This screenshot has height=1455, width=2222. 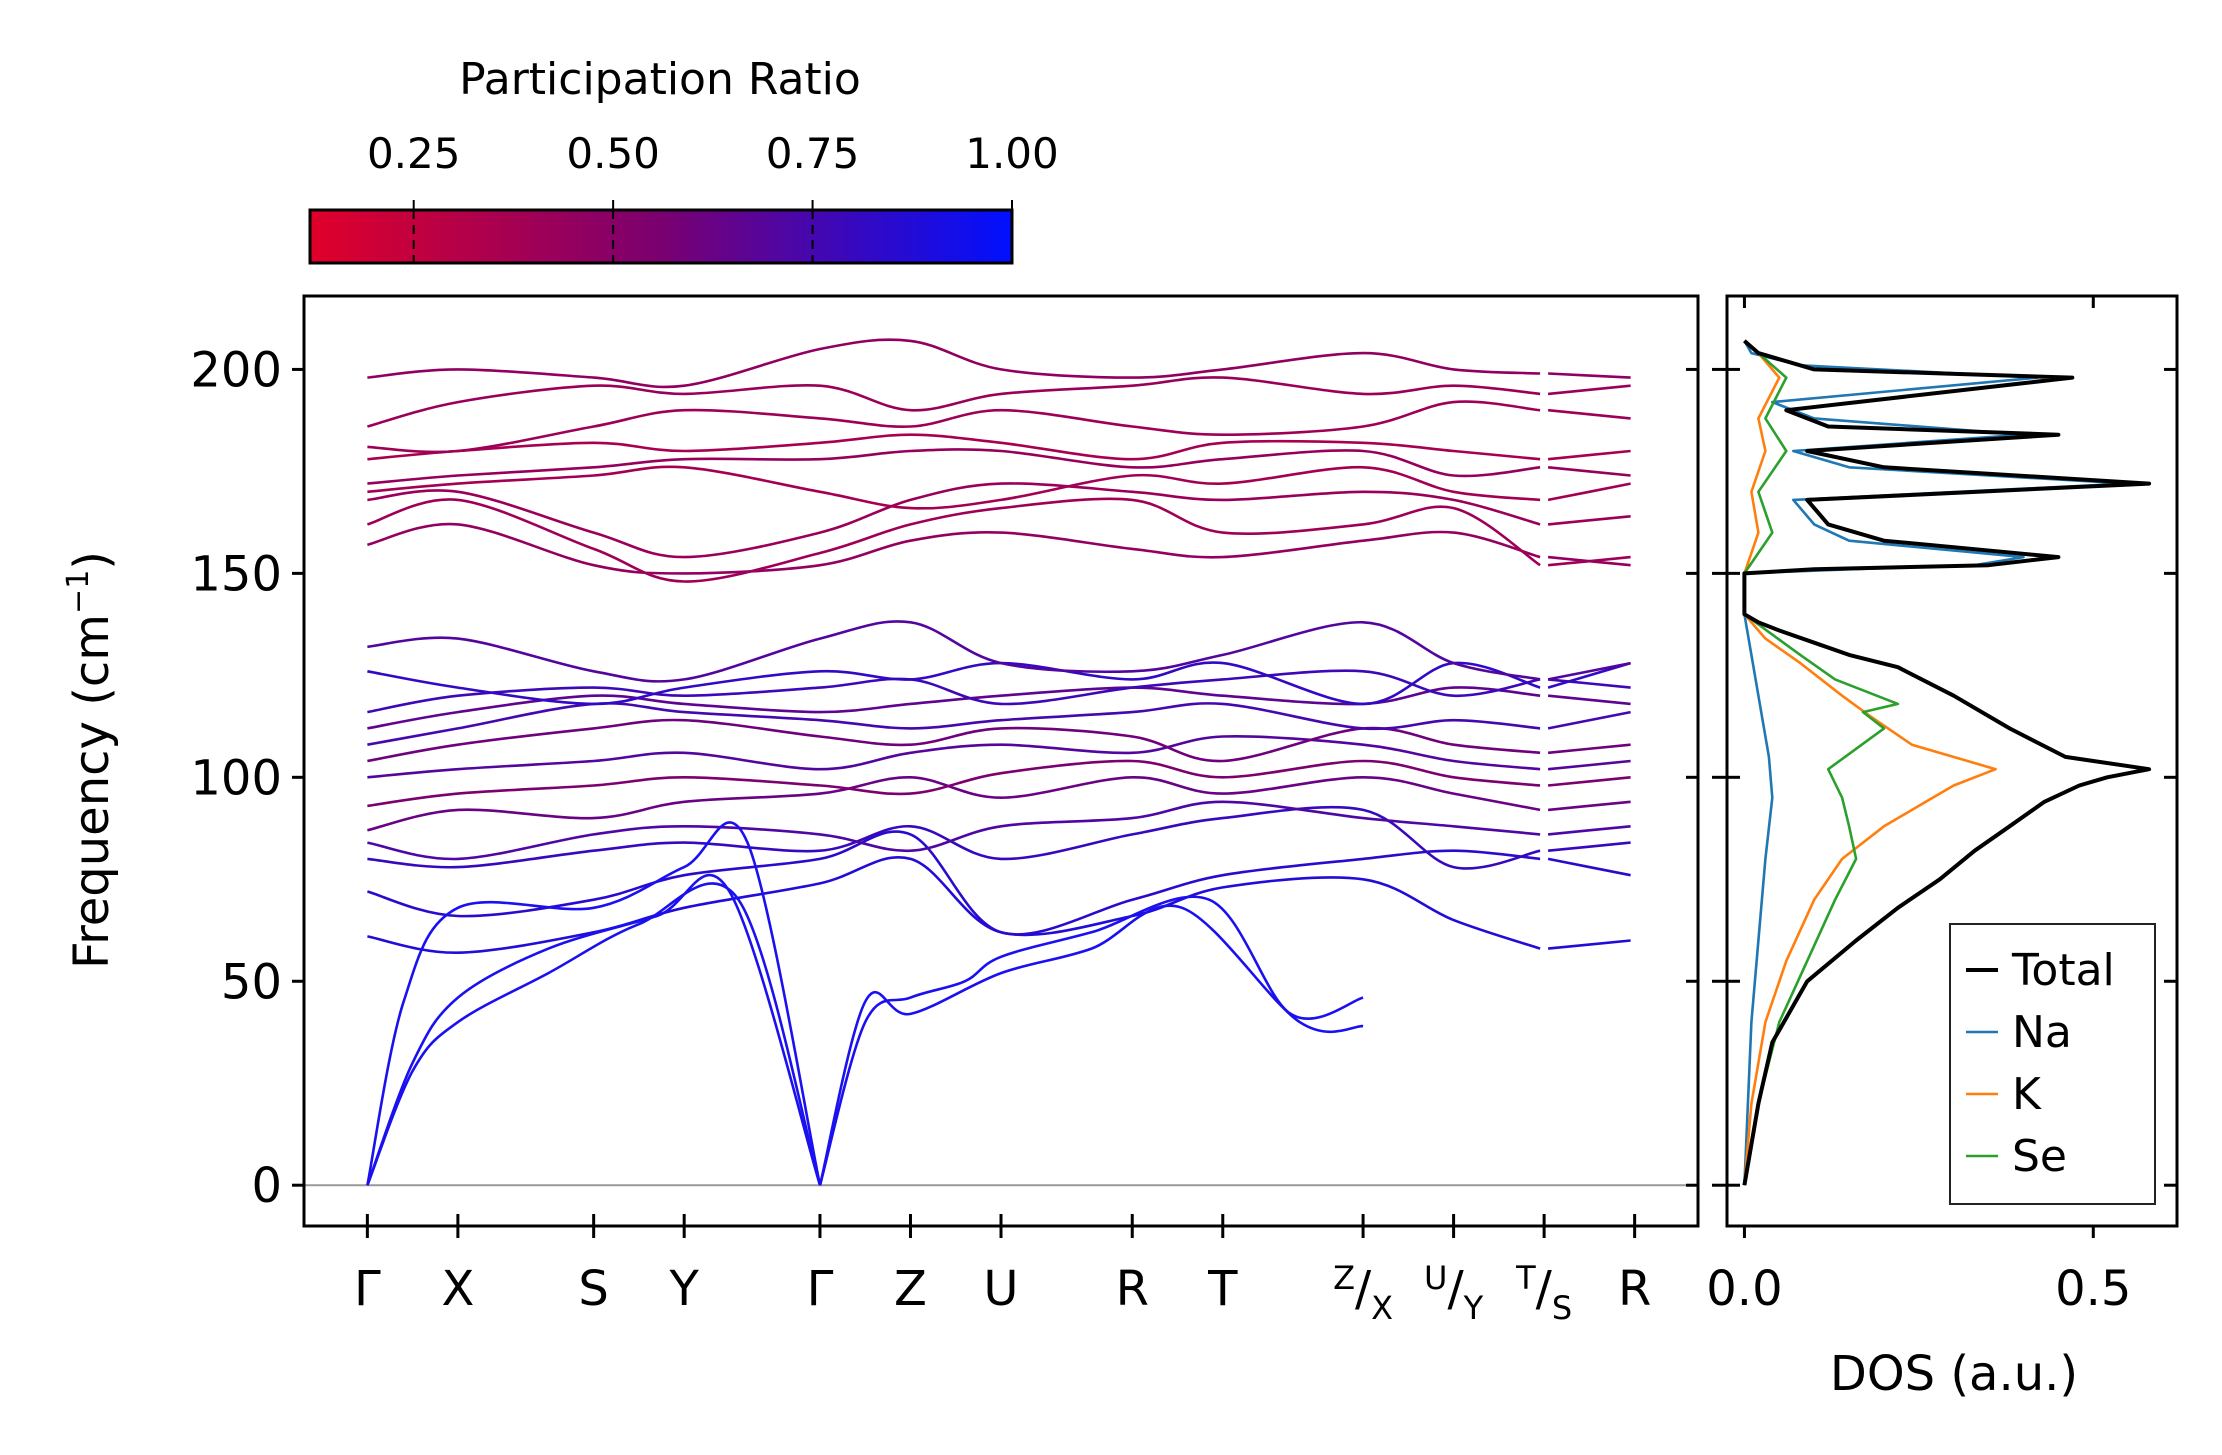 I want to click on dos-frame, so click(x=1952, y=761).